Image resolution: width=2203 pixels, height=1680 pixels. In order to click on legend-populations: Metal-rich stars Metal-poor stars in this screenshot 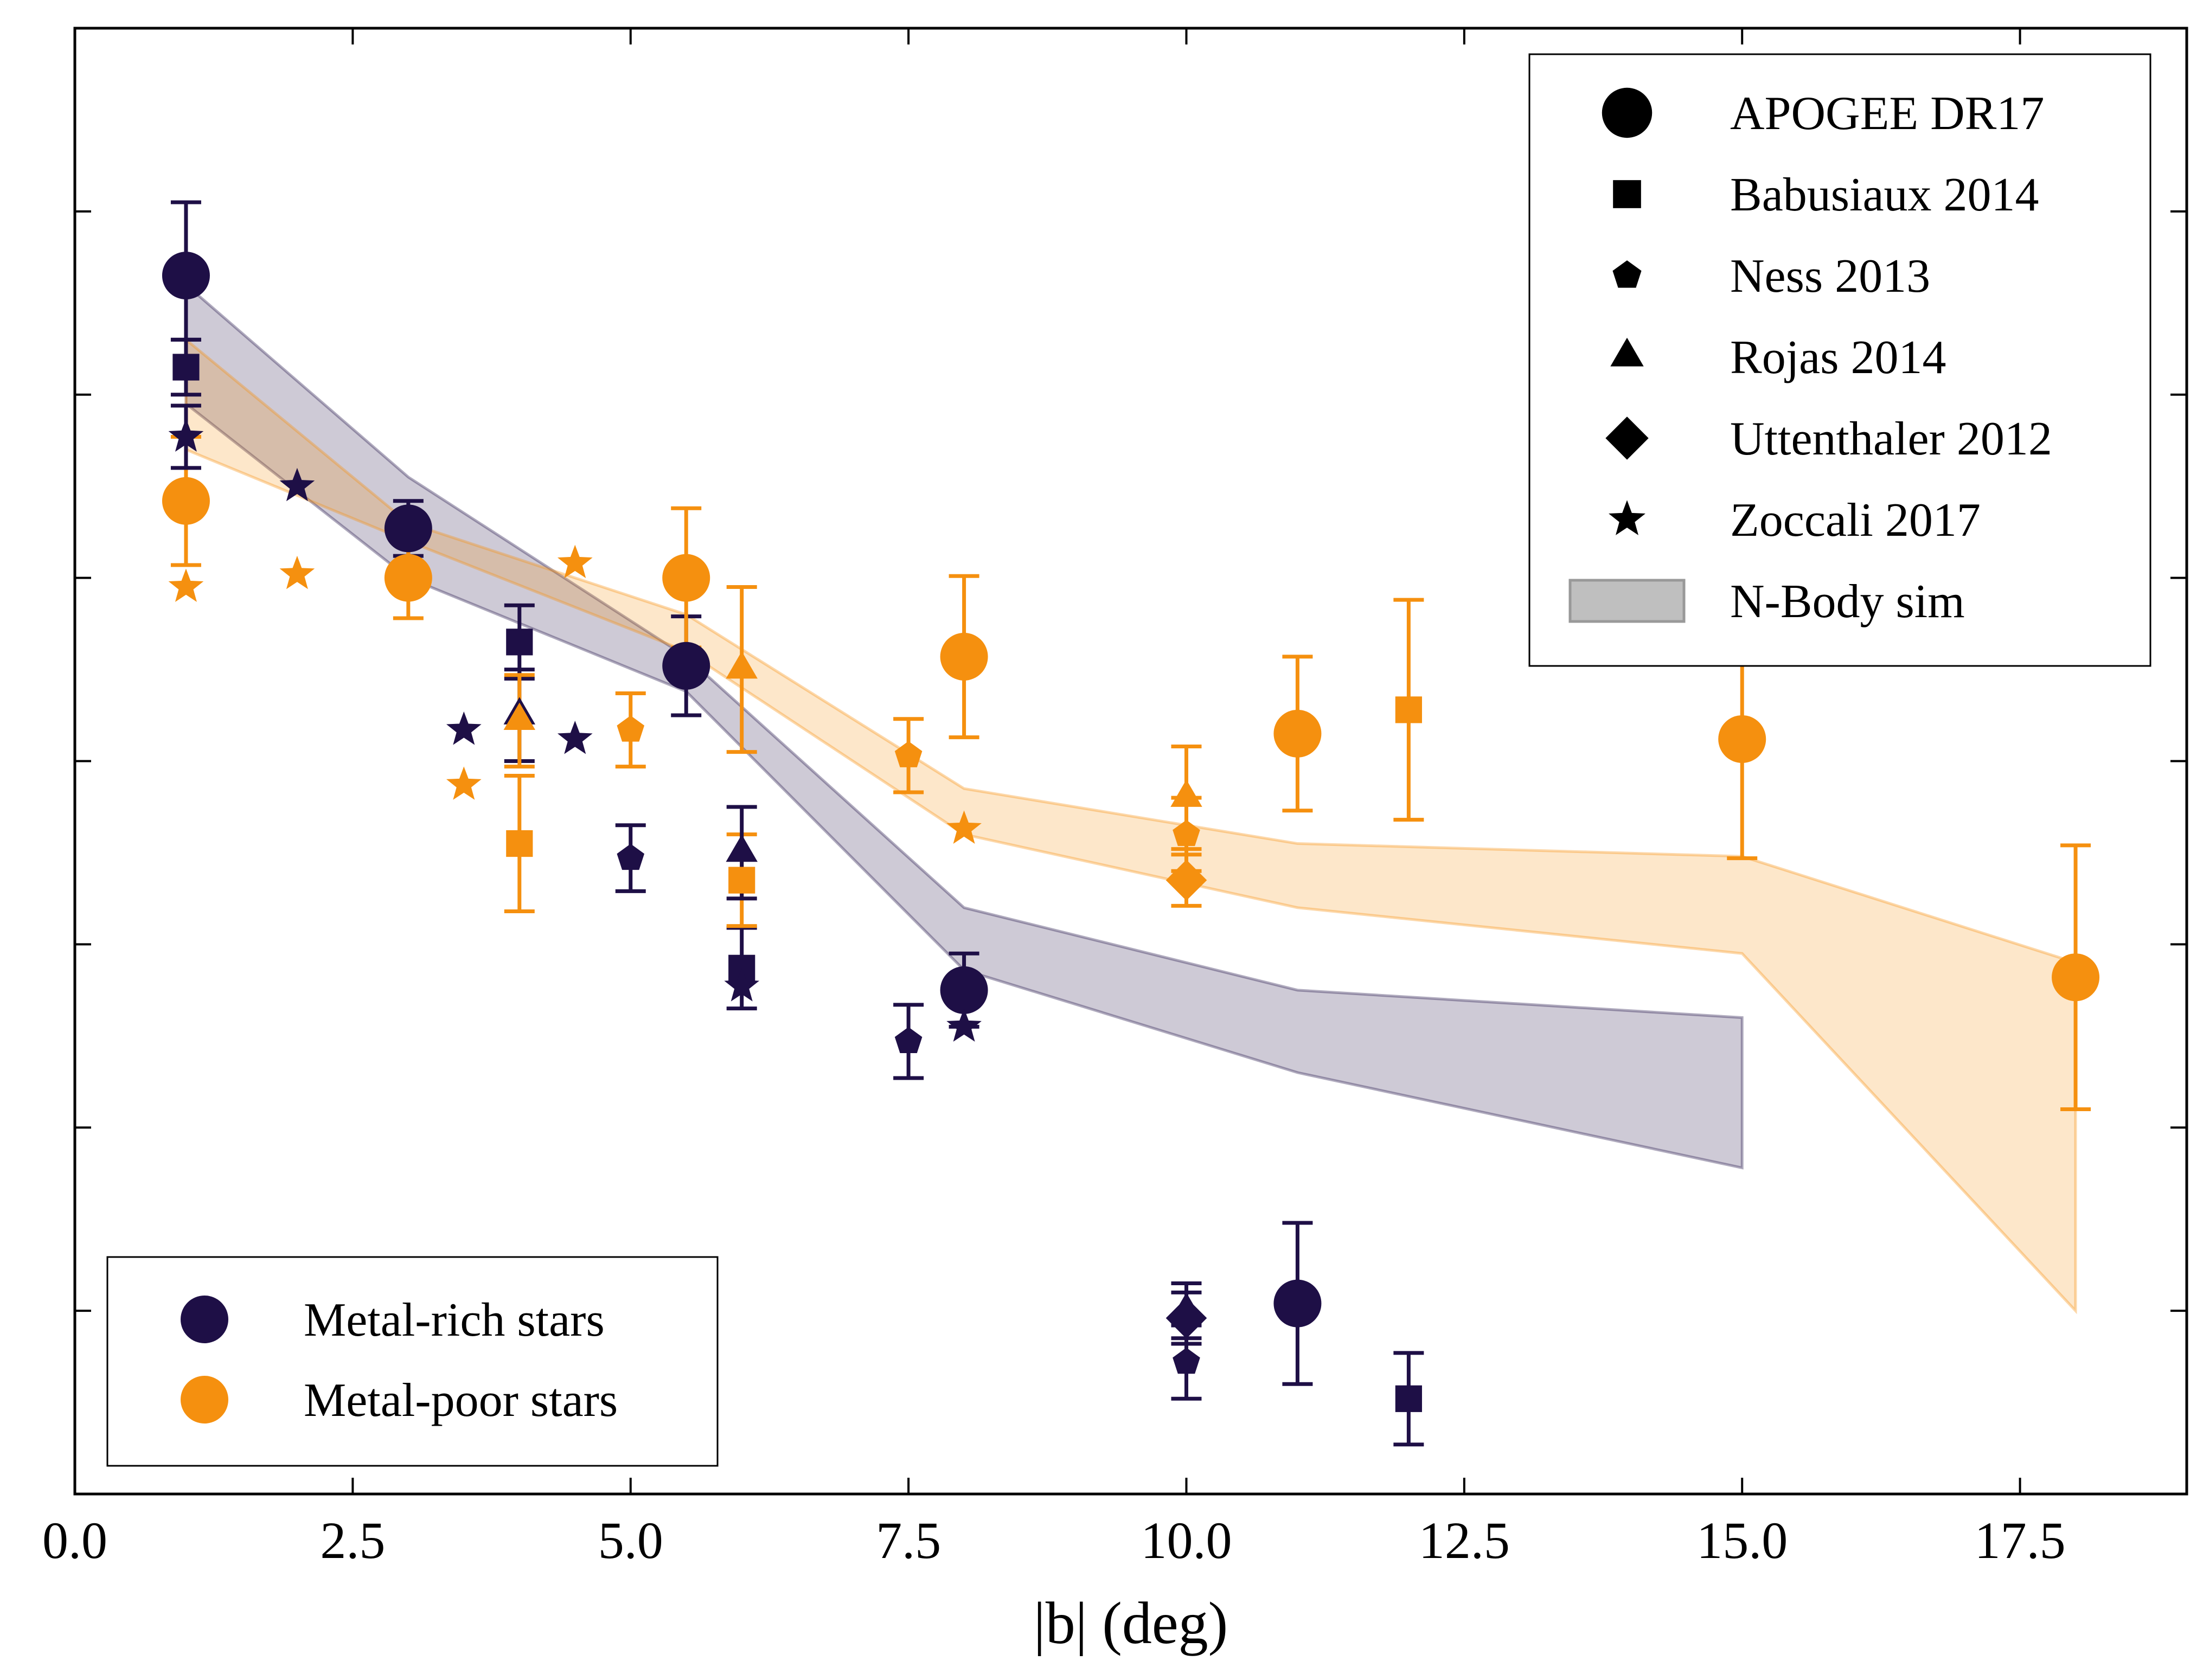, I will do `click(412, 1361)`.